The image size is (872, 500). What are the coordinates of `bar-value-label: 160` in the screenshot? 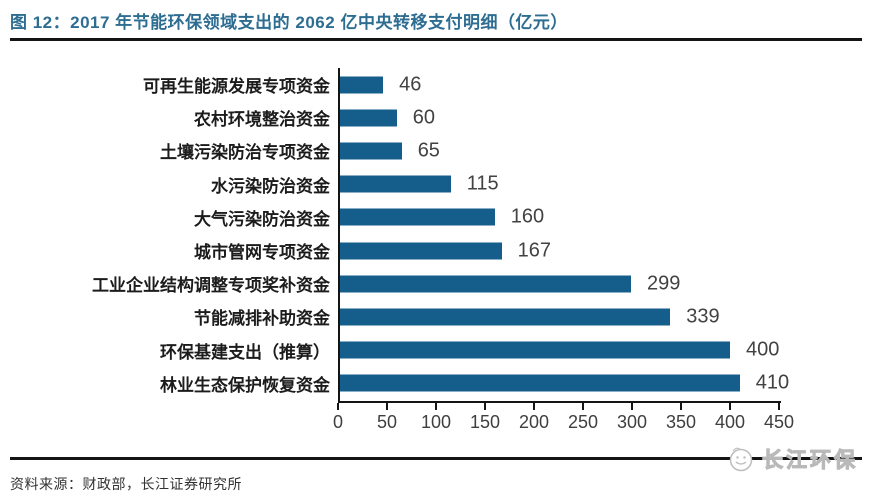 It's located at (527, 216).